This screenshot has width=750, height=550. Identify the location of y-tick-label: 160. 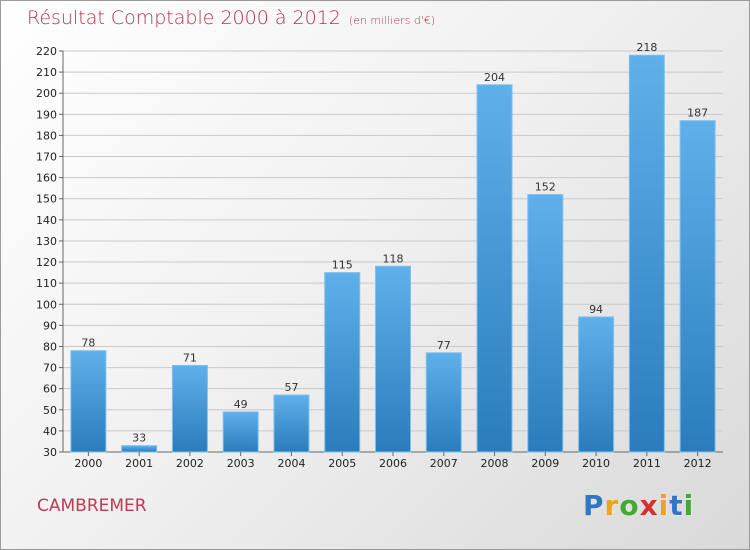
(46, 178).